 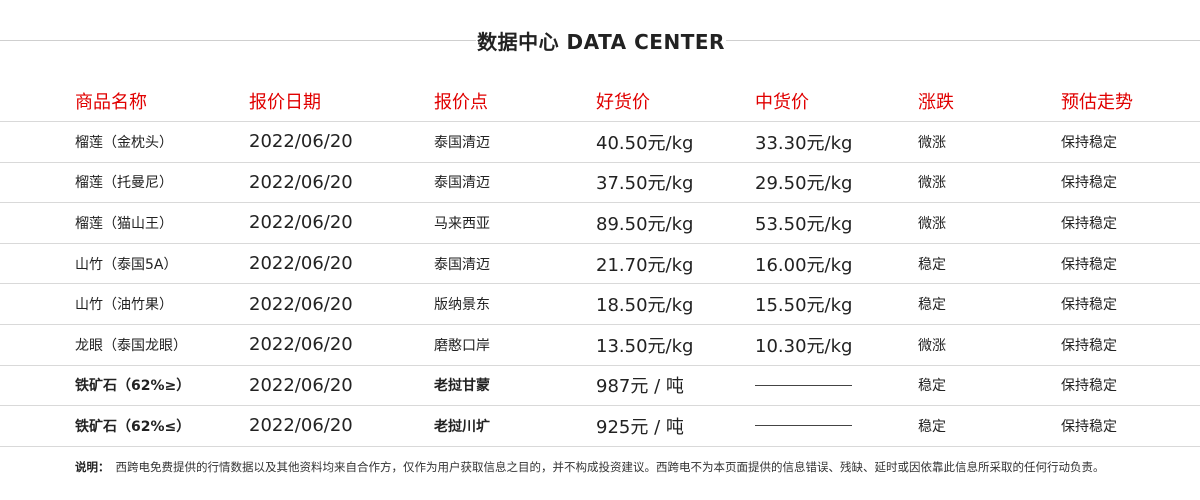 What do you see at coordinates (124, 183) in the screenshot?
I see `product-name: 榴莲（托曼尼）` at bounding box center [124, 183].